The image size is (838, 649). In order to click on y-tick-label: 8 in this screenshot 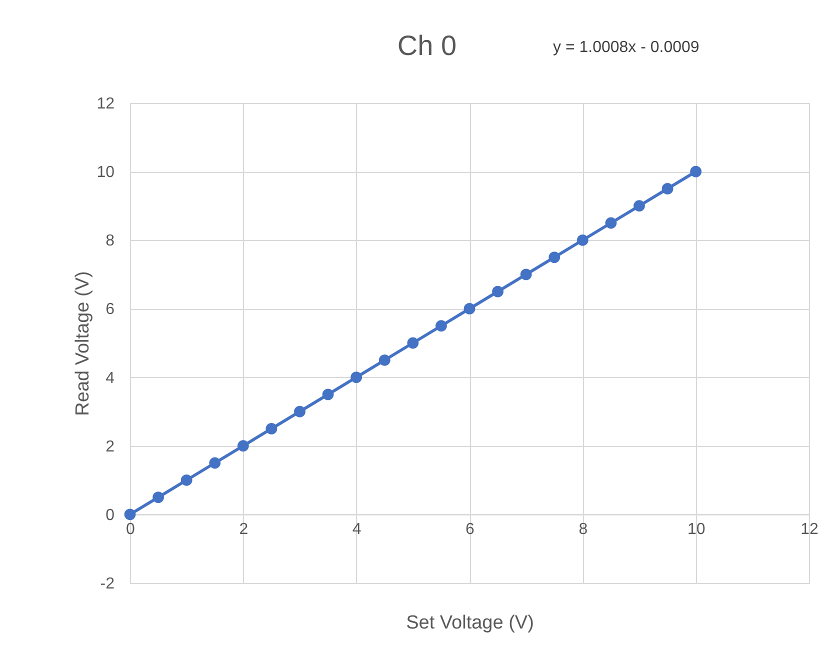, I will do `click(110, 241)`.